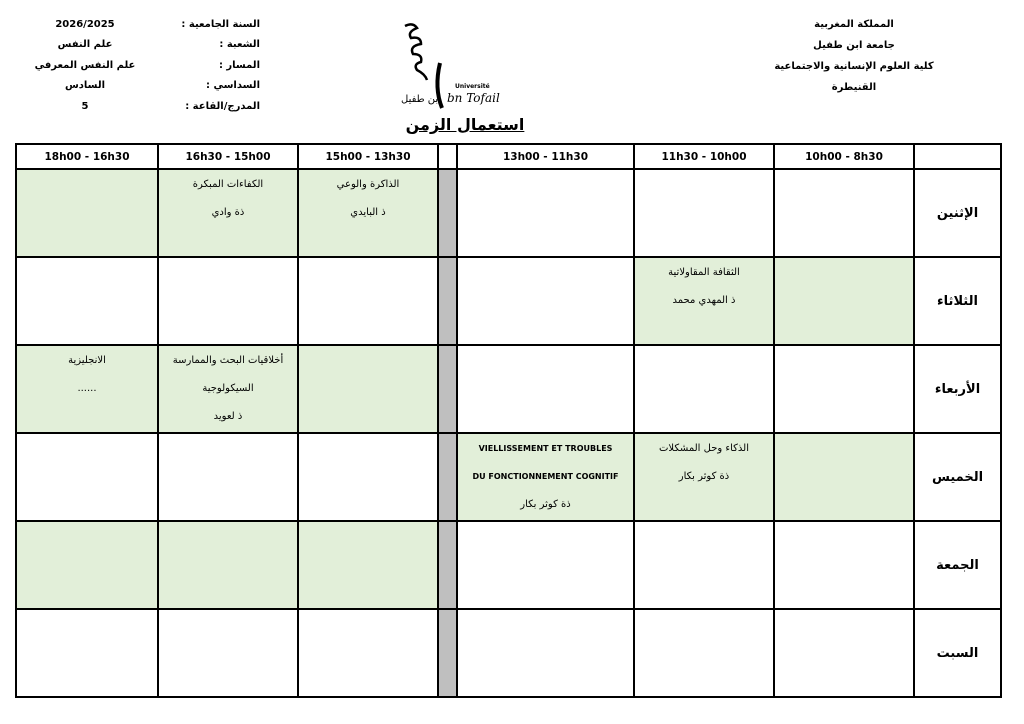  What do you see at coordinates (854, 87) in the screenshot?
I see `city-name: القنيطرة` at bounding box center [854, 87].